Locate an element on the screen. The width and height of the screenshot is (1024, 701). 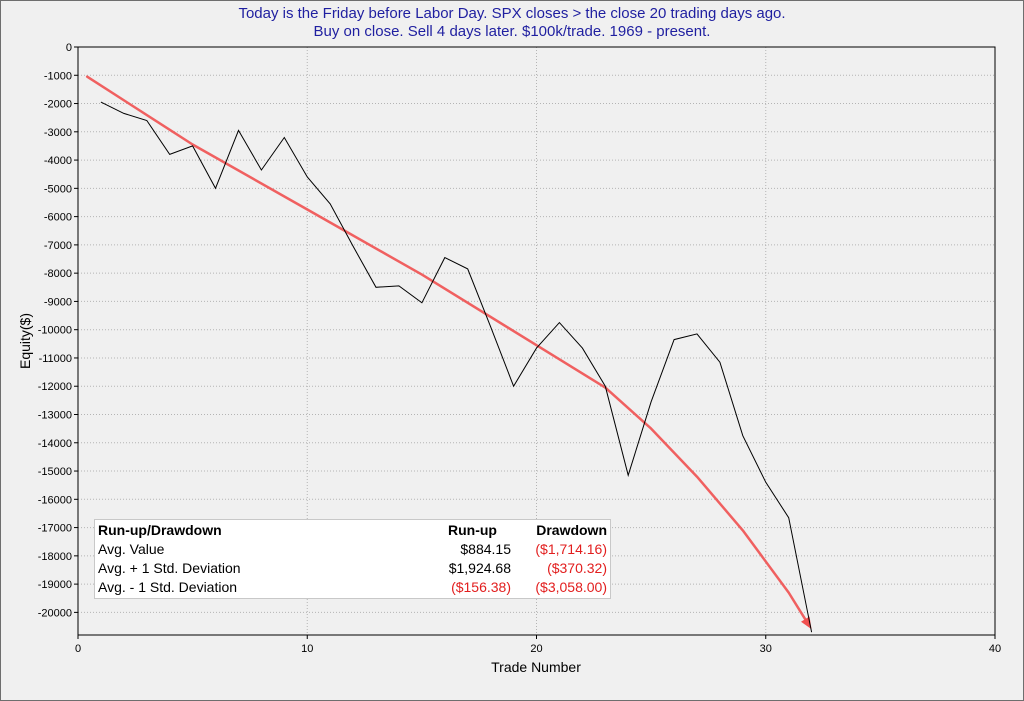
header-runup: Run-up is located at coordinates (472, 530).